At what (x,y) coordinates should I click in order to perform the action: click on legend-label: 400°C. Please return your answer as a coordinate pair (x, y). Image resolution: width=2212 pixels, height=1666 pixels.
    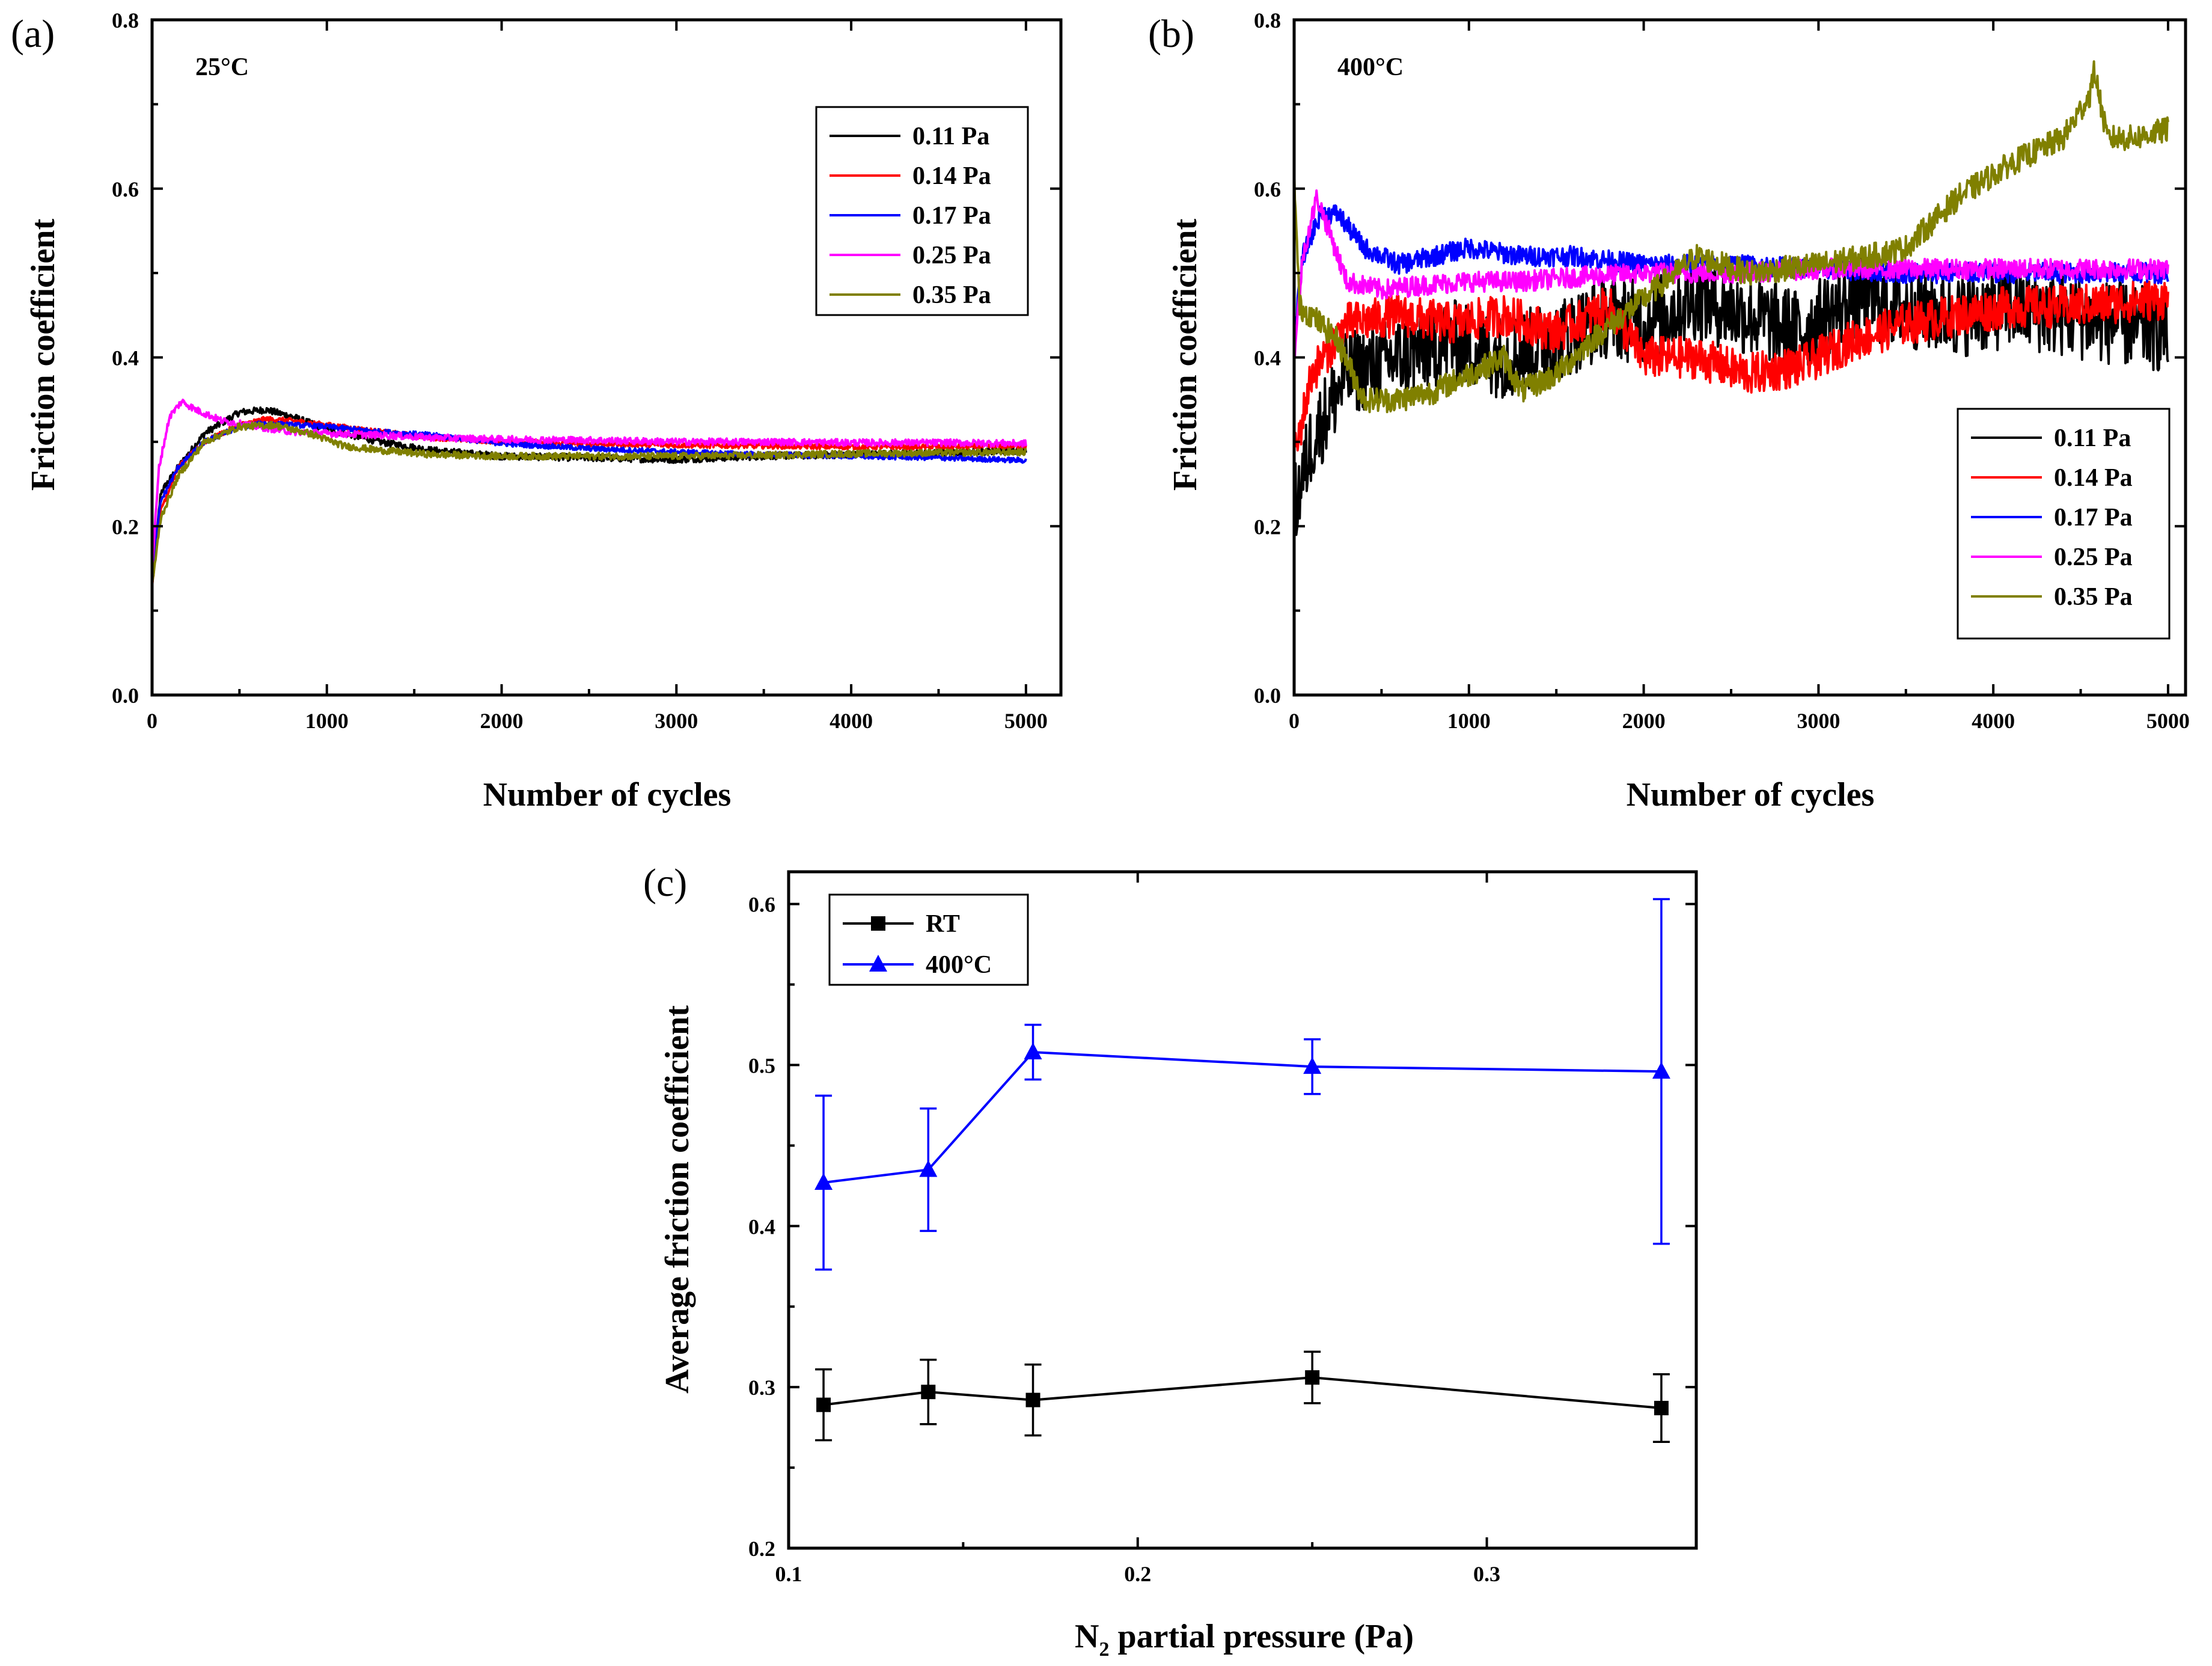
    Looking at the image, I should click on (959, 965).